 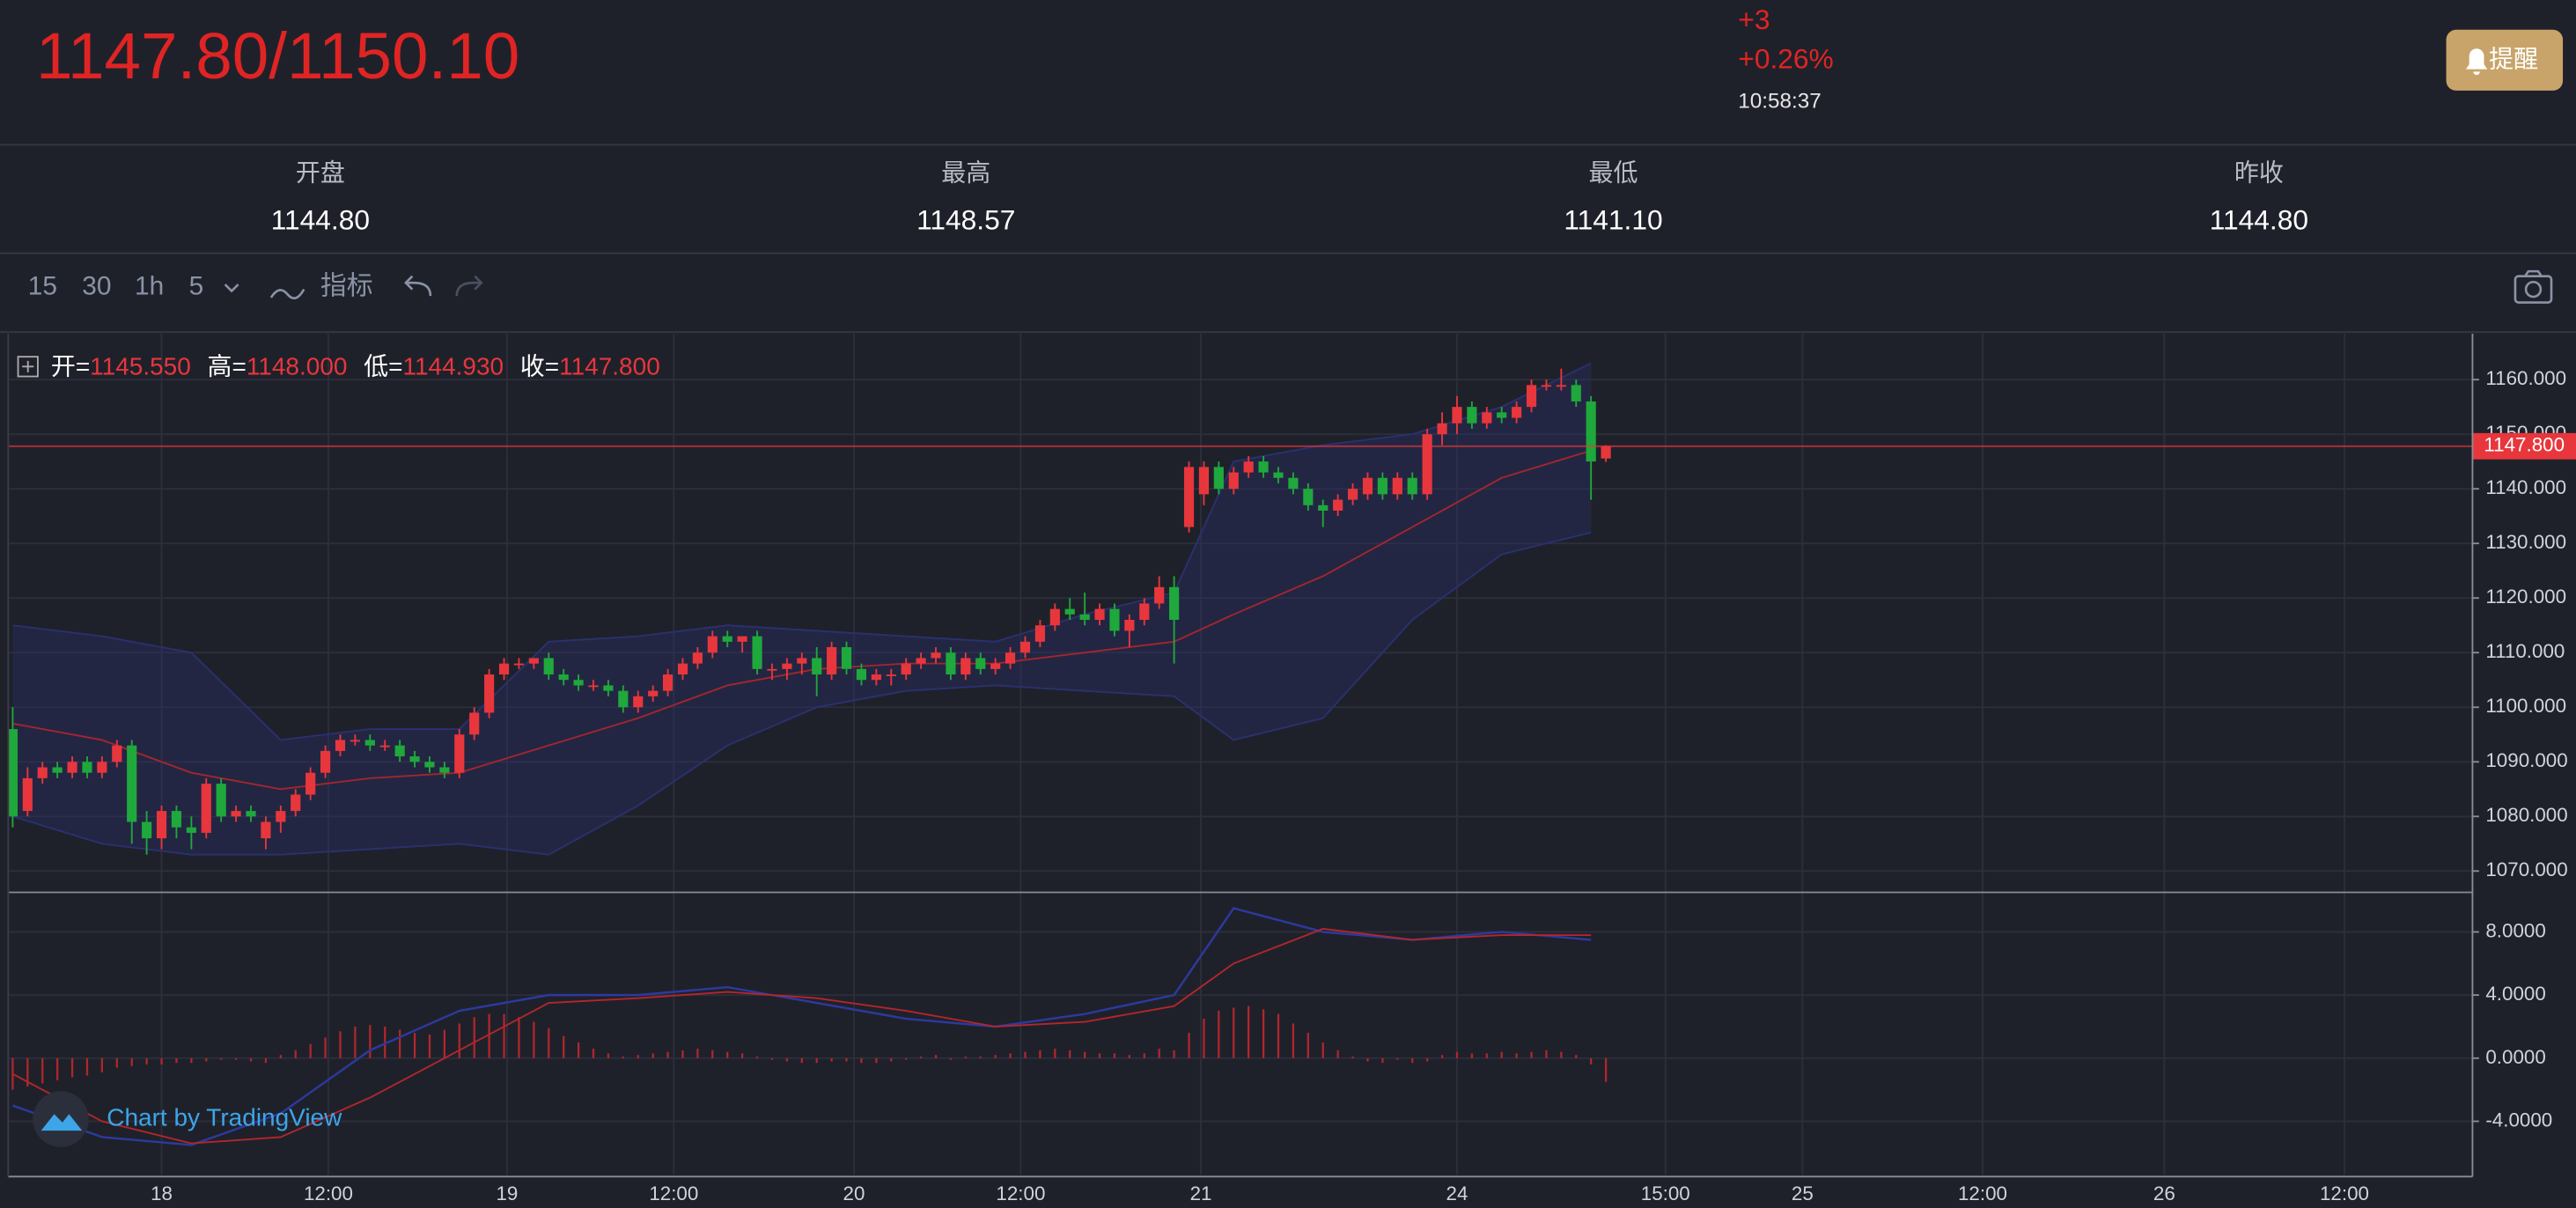 I want to click on y-tick-label: 1140.000, so click(x=2526, y=487).